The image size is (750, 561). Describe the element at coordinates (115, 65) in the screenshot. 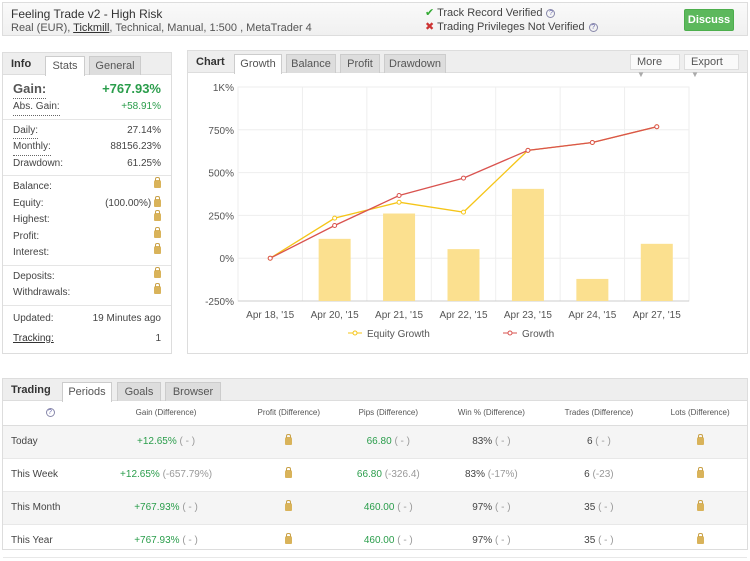

I see `tab-general: General` at that location.